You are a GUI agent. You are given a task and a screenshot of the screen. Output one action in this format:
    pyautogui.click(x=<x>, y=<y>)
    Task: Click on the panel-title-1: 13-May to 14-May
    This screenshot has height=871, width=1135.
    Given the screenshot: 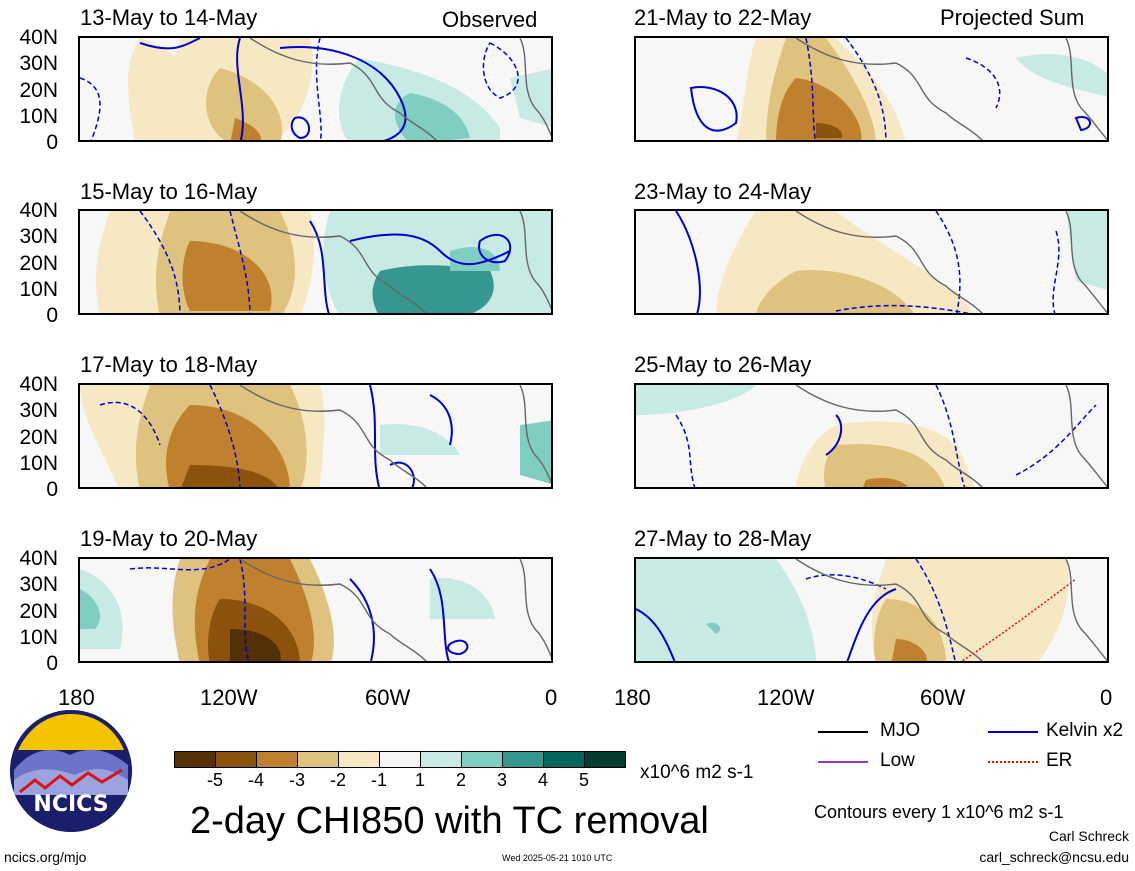 What is the action you would take?
    pyautogui.click(x=169, y=17)
    